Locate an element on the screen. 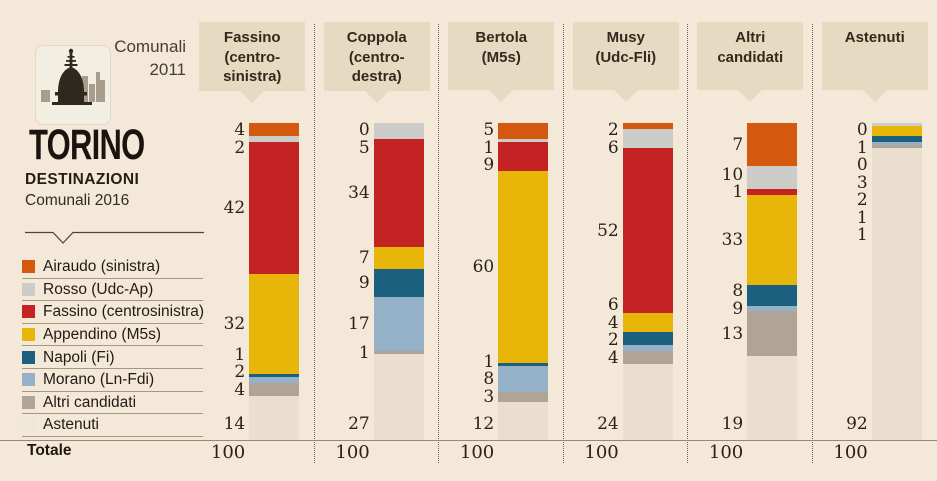 This screenshot has width=937, height=481. legend-item: Astenuti is located at coordinates (112, 425).